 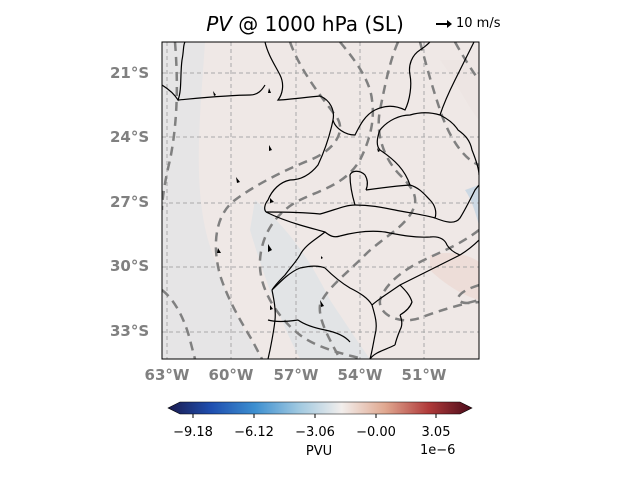 I want to click on lat-label-21s: 21°S, so click(x=130, y=73).